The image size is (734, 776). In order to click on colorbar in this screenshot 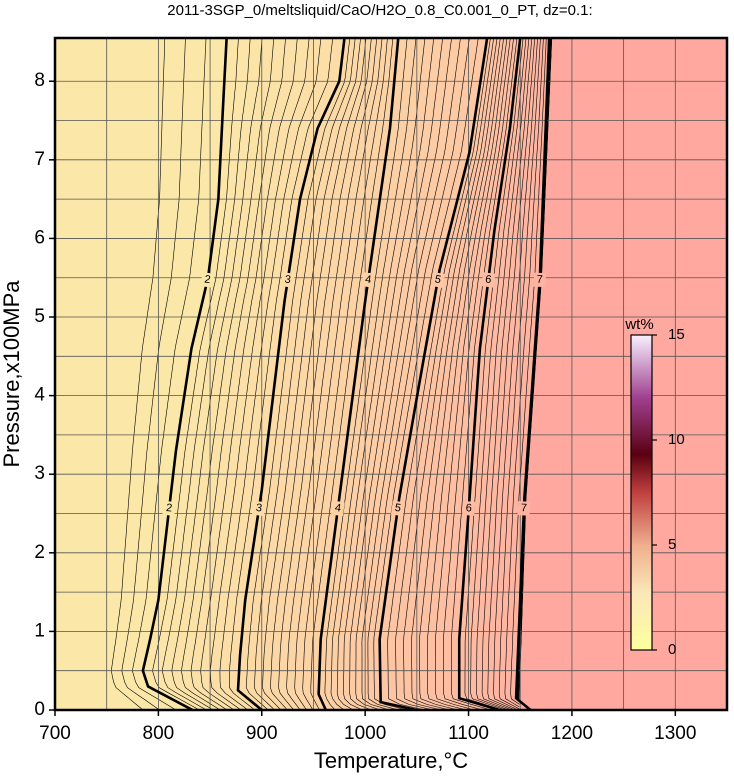, I will do `click(641, 492)`.